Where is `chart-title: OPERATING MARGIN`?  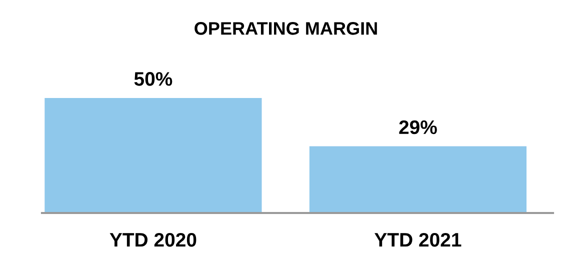
chart-title: OPERATING MARGIN is located at coordinates (285, 28).